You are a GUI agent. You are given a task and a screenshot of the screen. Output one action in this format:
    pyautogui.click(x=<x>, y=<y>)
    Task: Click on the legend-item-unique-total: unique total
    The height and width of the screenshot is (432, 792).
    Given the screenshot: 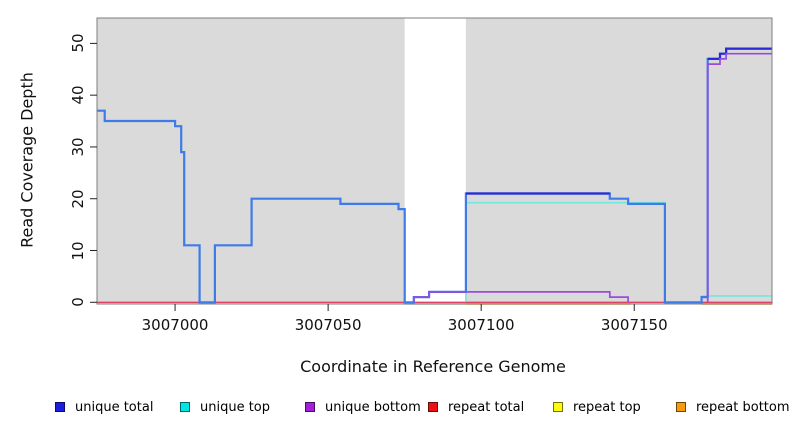 What is the action you would take?
    pyautogui.click(x=104, y=407)
    